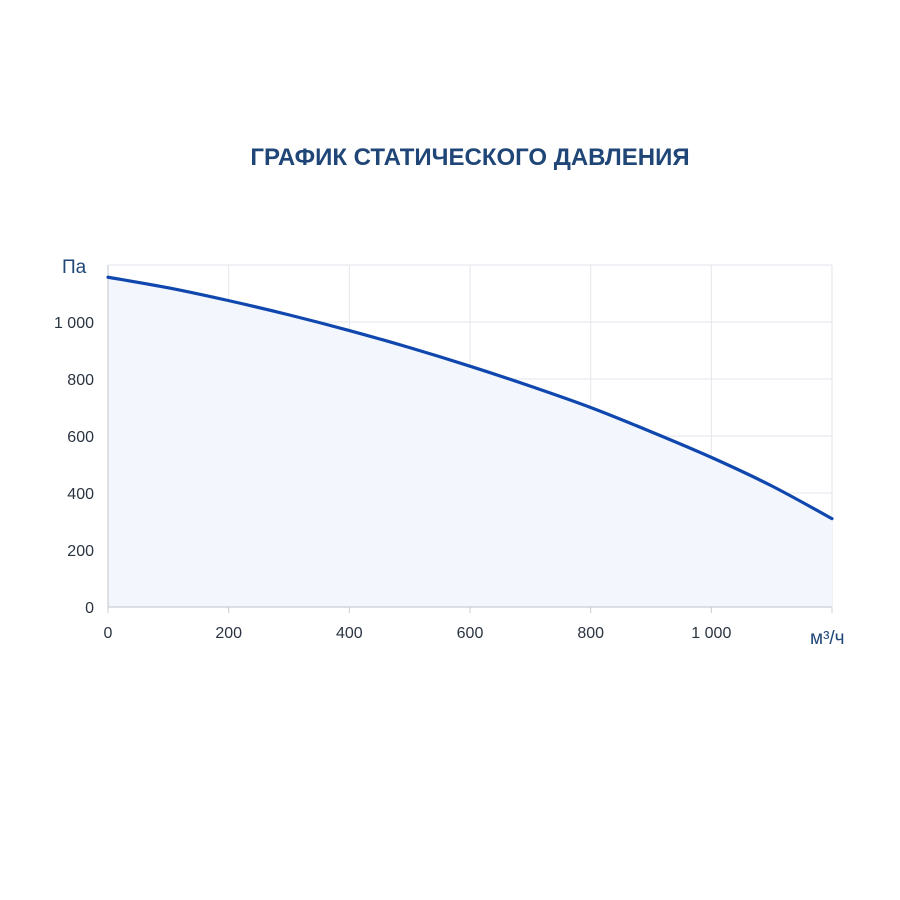 This screenshot has height=900, width=900. Describe the element at coordinates (74, 466) in the screenshot. I see `y-tick-labels: 0 200 400 600 800 1 000` at that location.